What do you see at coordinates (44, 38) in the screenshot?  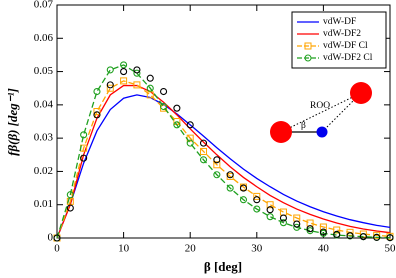 I see `y-tick-label: 0.06` at bounding box center [44, 38].